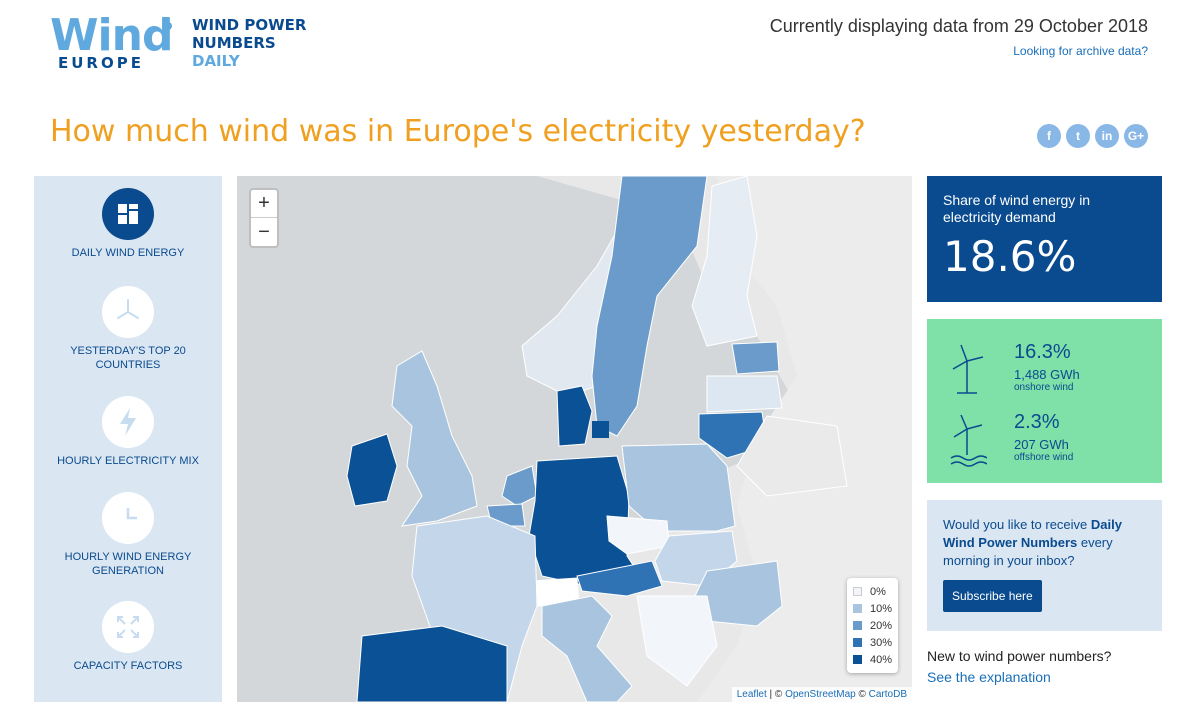  What do you see at coordinates (989, 677) in the screenshot?
I see `explanation-link: See the explanation` at bounding box center [989, 677].